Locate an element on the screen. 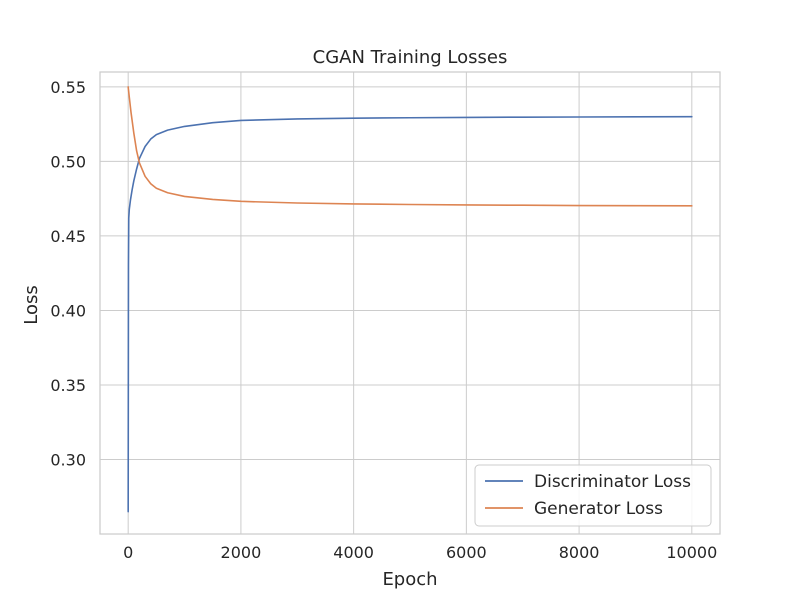 The width and height of the screenshot is (800, 600). series-line-generator-loss is located at coordinates (410, 146).